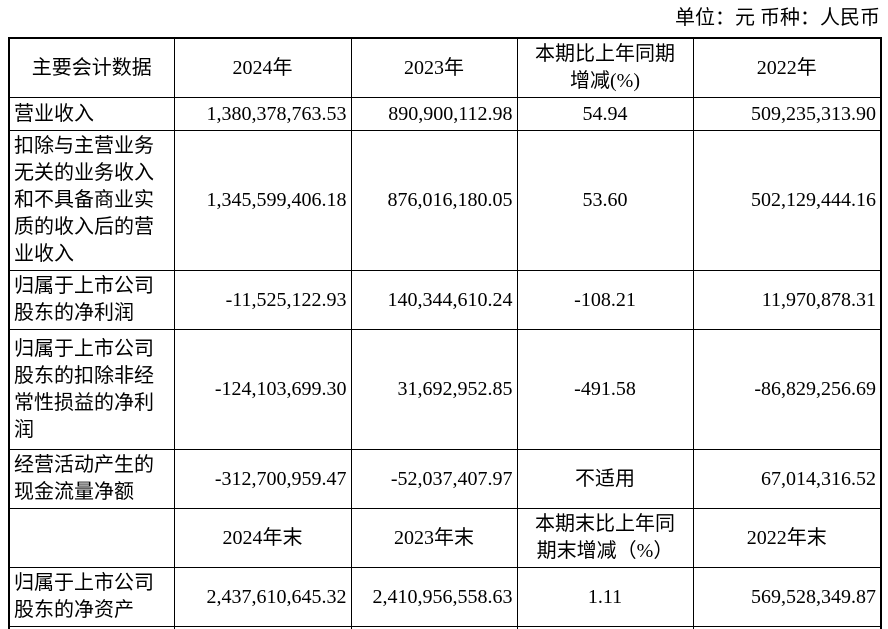  What do you see at coordinates (91, 479) in the screenshot?
I see `row-label: 经营活动产生的现金流量净额` at bounding box center [91, 479].